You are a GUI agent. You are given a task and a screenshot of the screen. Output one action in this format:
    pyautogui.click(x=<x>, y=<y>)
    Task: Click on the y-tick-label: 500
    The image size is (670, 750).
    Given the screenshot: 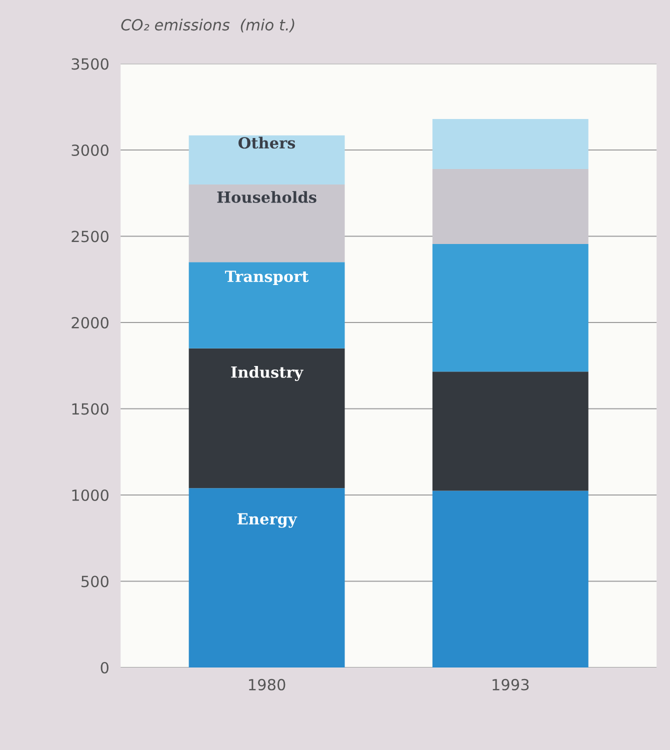 What is the action you would take?
    pyautogui.click(x=95, y=582)
    